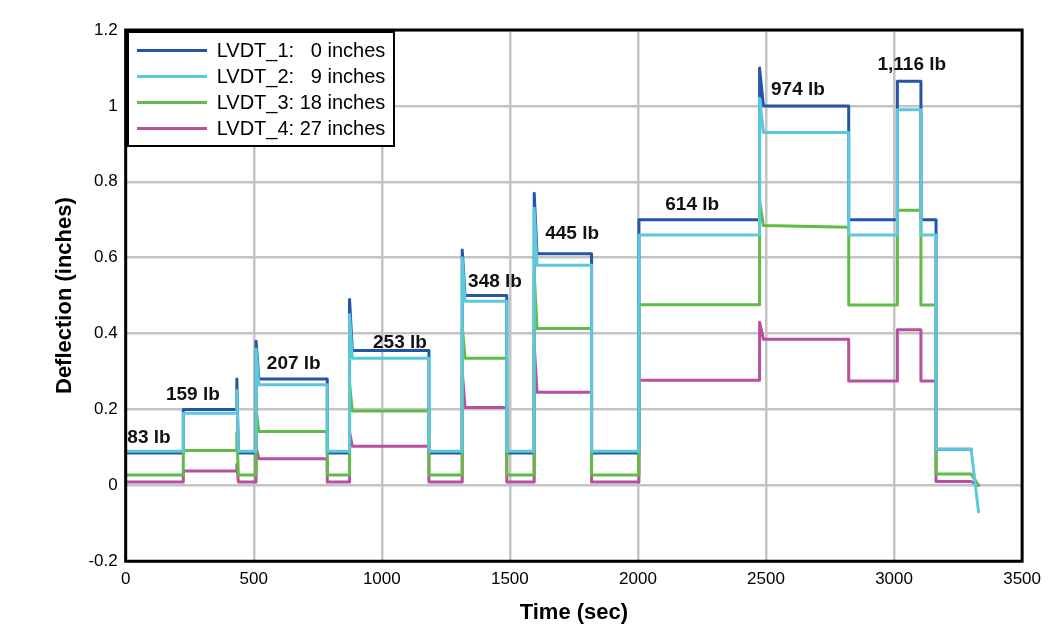  What do you see at coordinates (106, 181) in the screenshot?
I see `y-tick-label: 0.8` at bounding box center [106, 181].